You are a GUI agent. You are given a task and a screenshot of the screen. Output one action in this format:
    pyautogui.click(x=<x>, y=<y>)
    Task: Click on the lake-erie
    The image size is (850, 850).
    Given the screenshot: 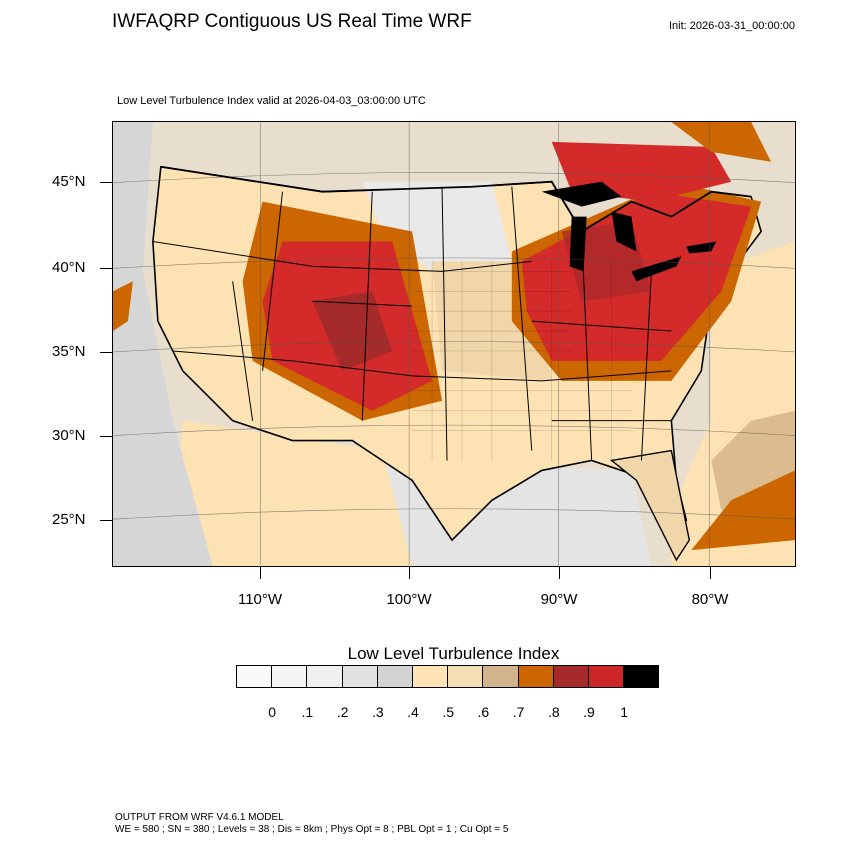 What is the action you would take?
    pyautogui.click(x=656, y=269)
    